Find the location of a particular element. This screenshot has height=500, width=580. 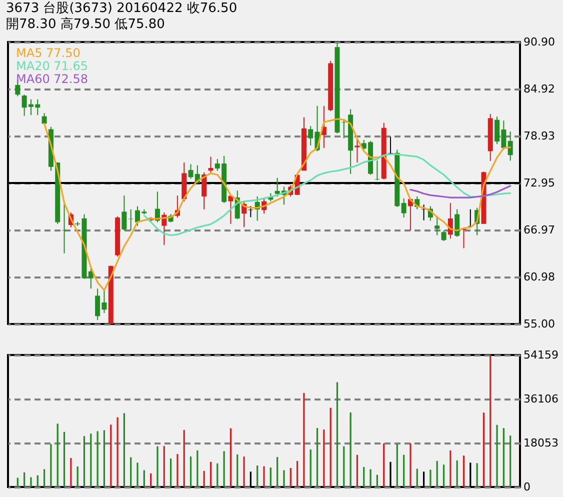

y-tick-label: 55.00 is located at coordinates (539, 324).